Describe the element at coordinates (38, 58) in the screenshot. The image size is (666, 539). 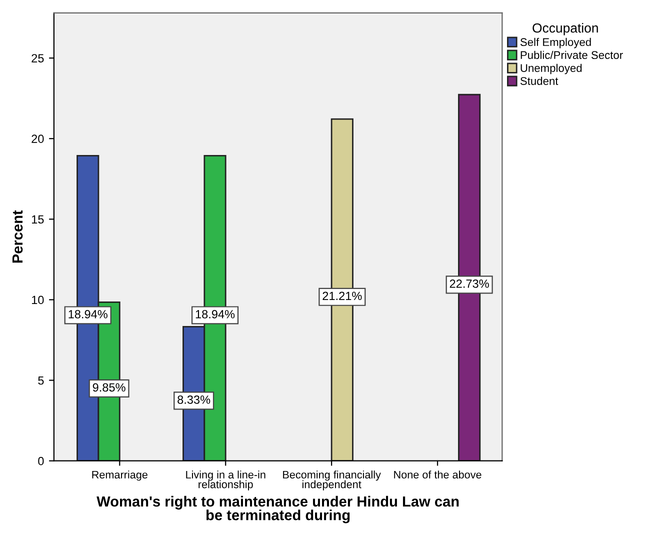
I see `y-tick-label: 25` at that location.